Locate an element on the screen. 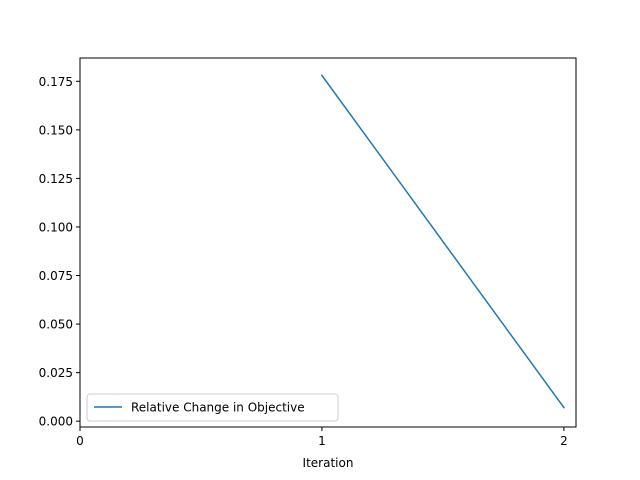 This screenshot has width=640, height=480. legend-box is located at coordinates (212, 407).